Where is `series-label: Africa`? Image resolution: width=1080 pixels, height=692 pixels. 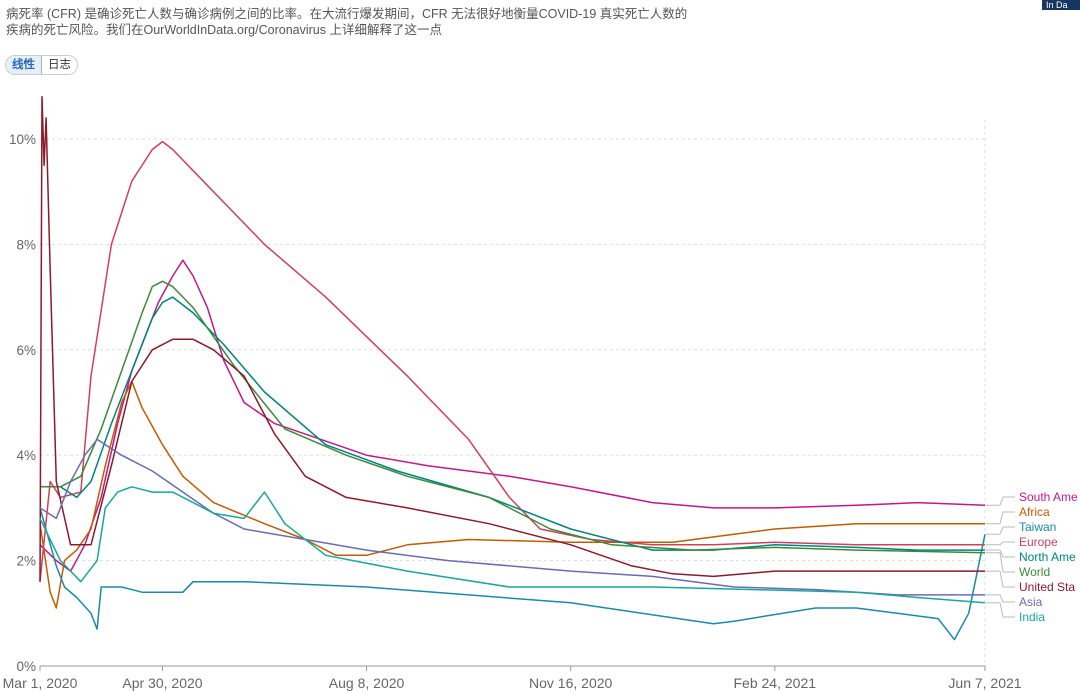 series-label: Africa is located at coordinates (1034, 512).